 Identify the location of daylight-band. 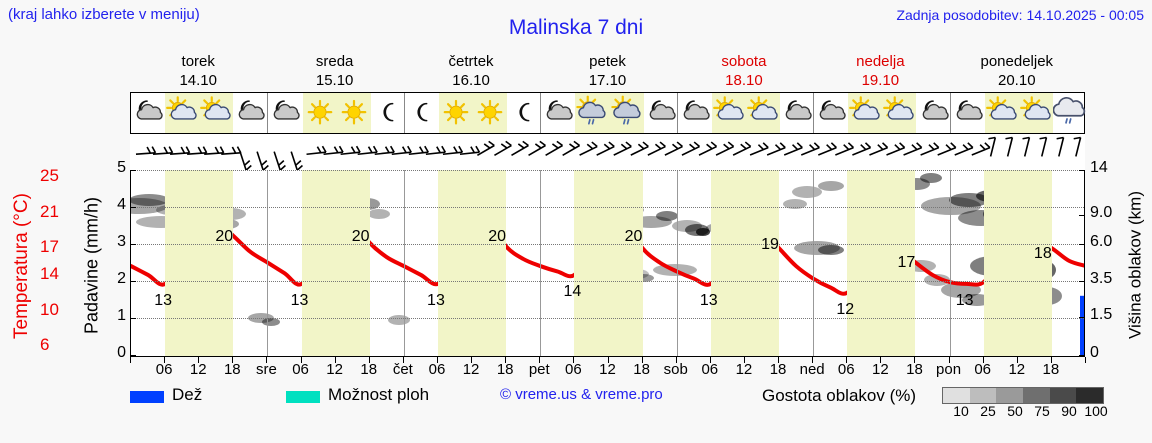
(472, 263).